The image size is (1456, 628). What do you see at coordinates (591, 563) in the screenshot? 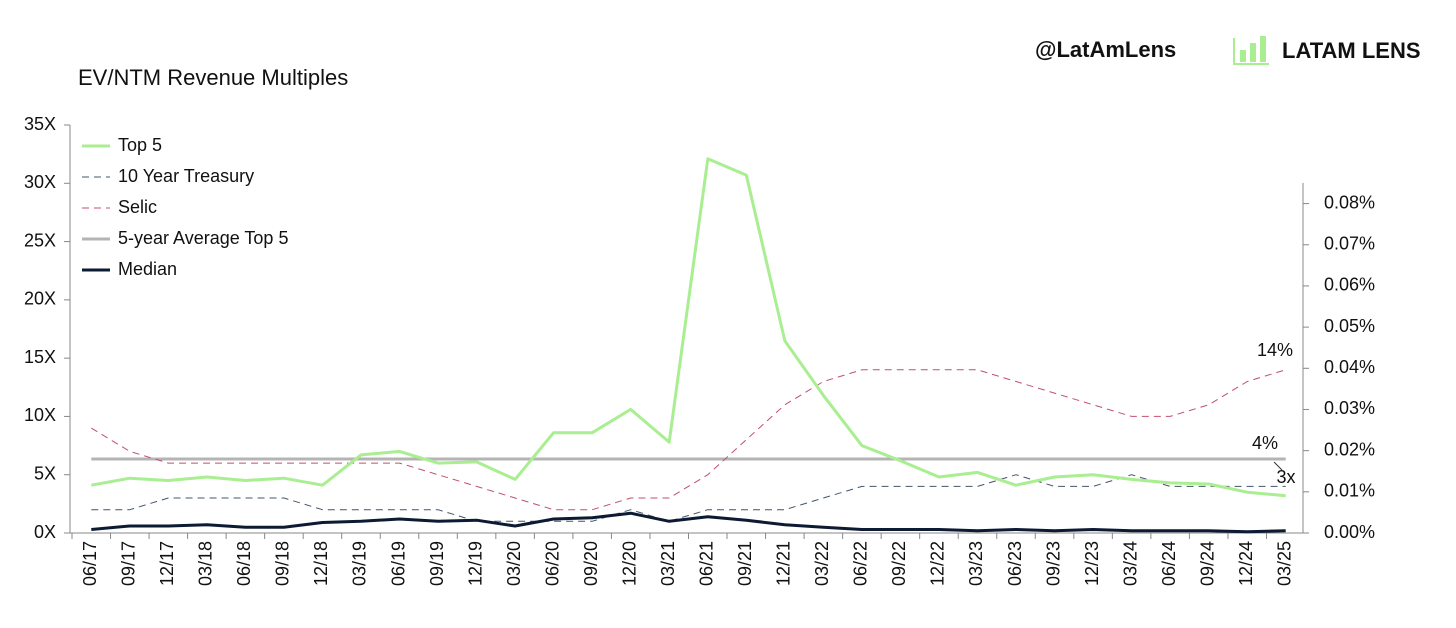
I see `x-tick-label: 09/20` at bounding box center [591, 563].